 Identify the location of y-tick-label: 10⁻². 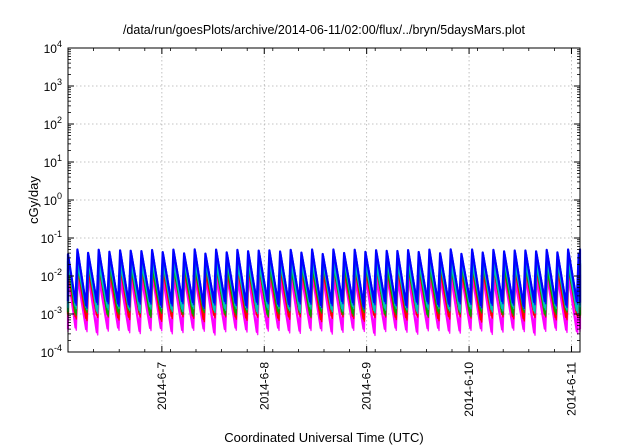
(51, 275).